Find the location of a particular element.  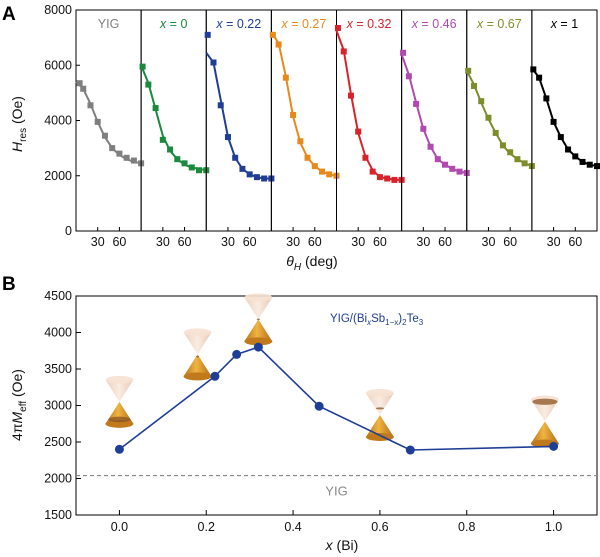

panel-a-series-label: x = 0.27 is located at coordinates (304, 24).